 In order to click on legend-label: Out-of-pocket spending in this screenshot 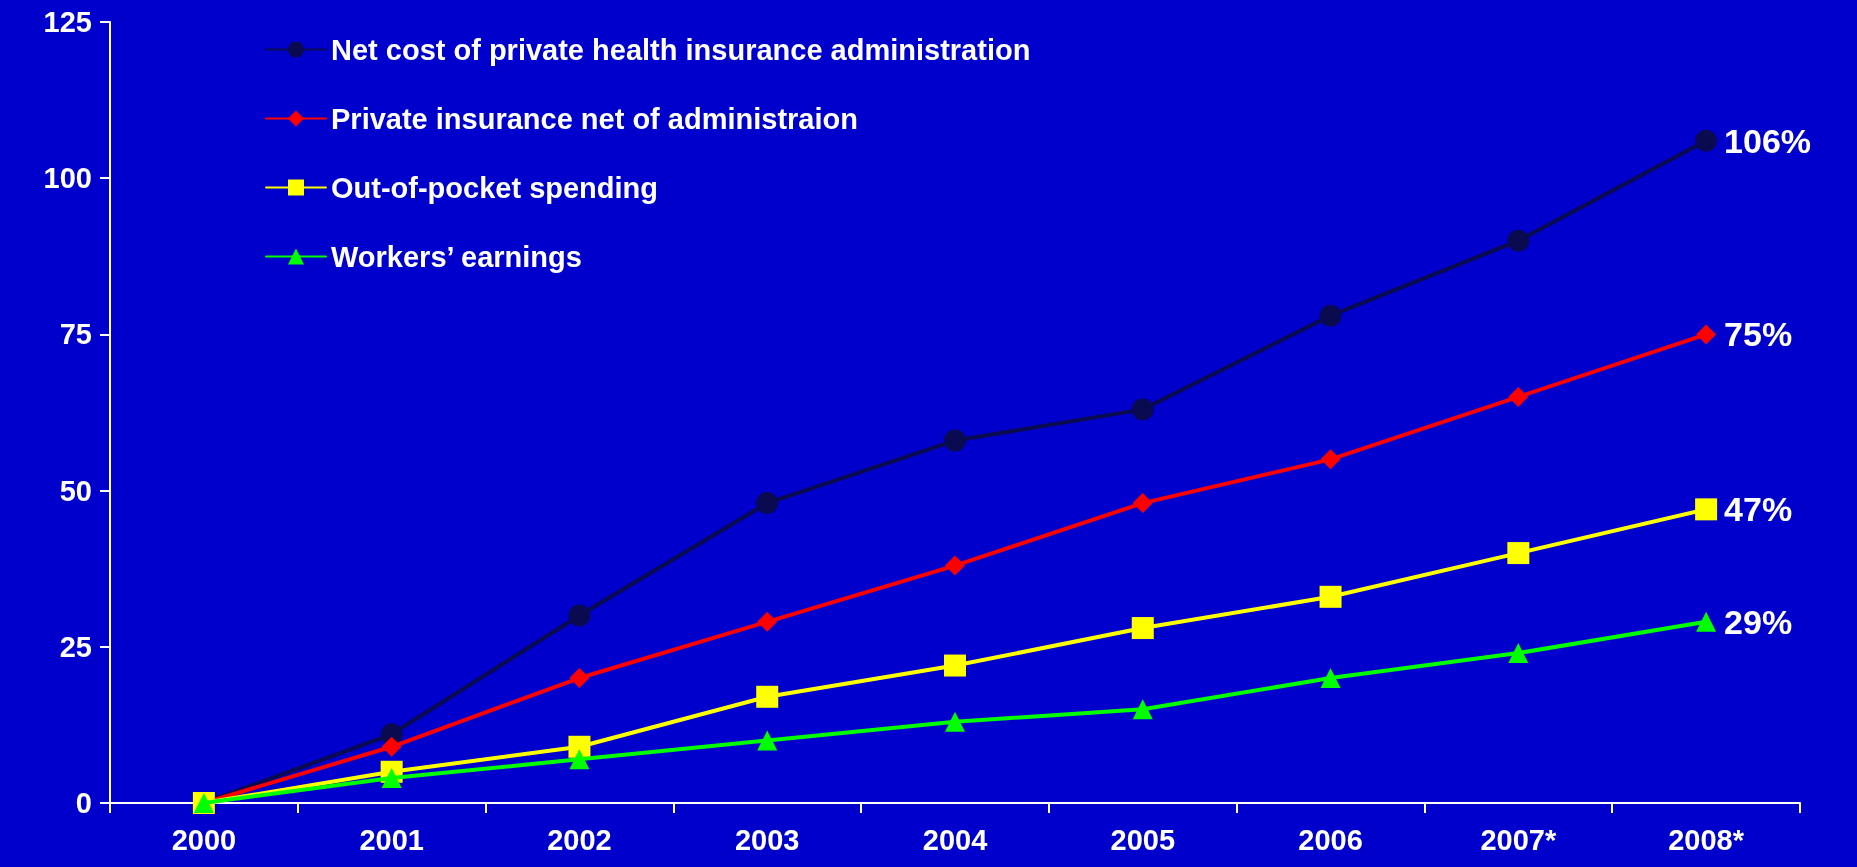, I will do `click(495, 187)`.